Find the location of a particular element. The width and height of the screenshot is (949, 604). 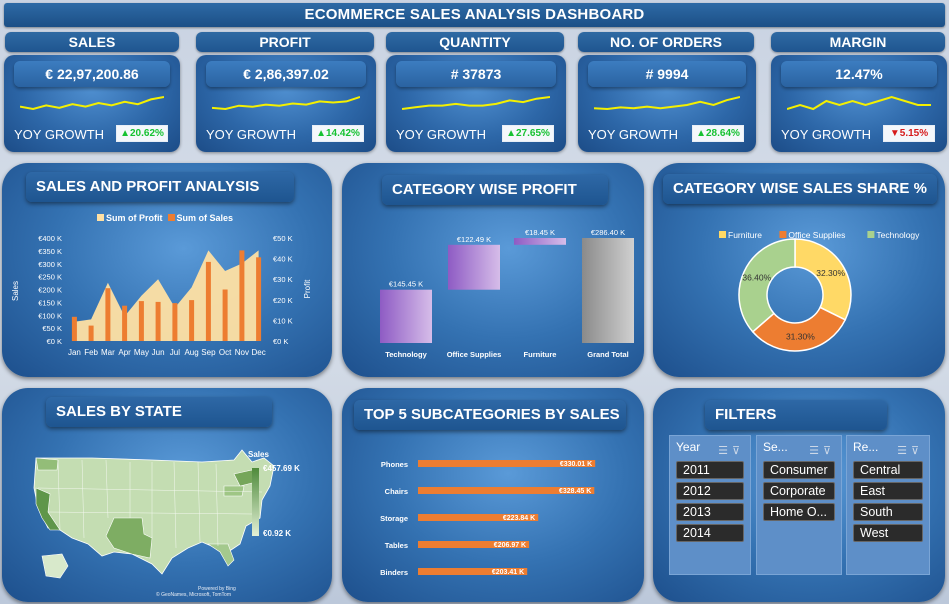

right-axis-tick: €10 K is located at coordinates (283, 320).